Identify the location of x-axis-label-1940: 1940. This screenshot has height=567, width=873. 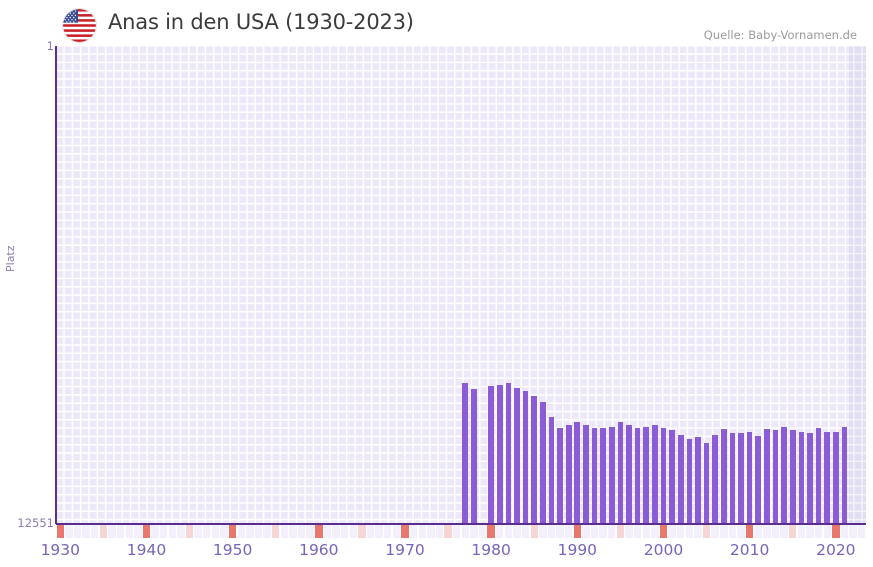
(146, 550).